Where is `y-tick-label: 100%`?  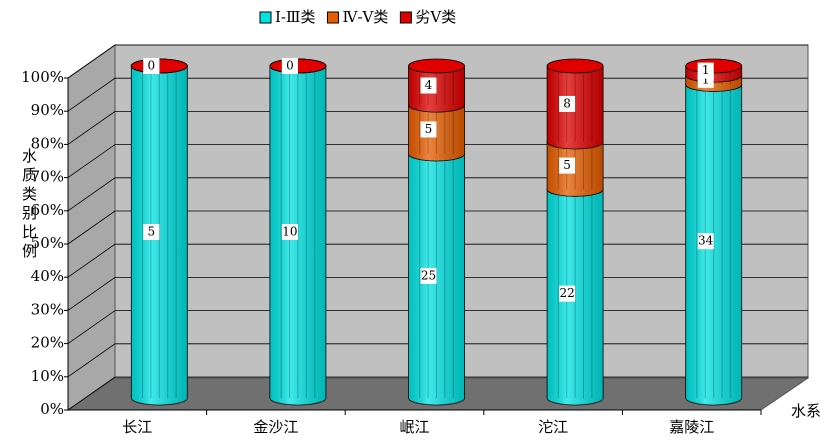 y-tick-label: 100% is located at coordinates (42, 77).